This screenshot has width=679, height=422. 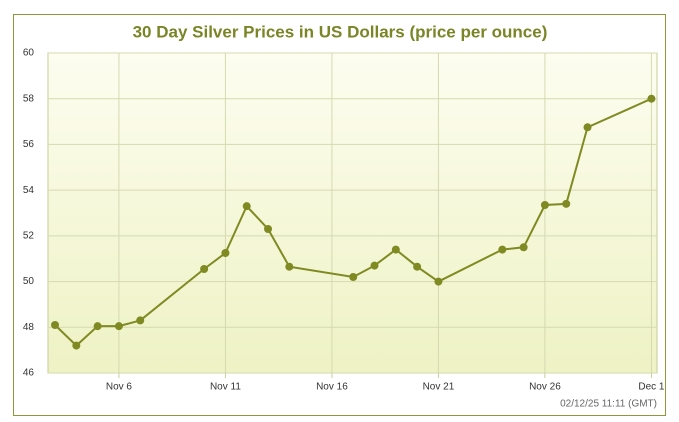 I want to click on y-tick-label: 56, so click(x=29, y=144).